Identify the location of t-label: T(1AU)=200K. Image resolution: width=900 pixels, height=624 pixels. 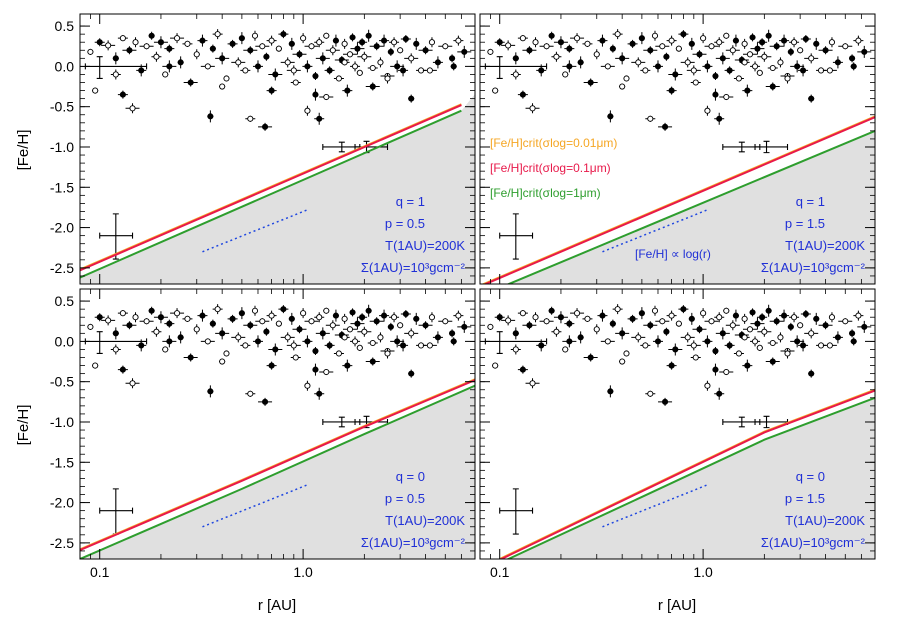
(425, 245).